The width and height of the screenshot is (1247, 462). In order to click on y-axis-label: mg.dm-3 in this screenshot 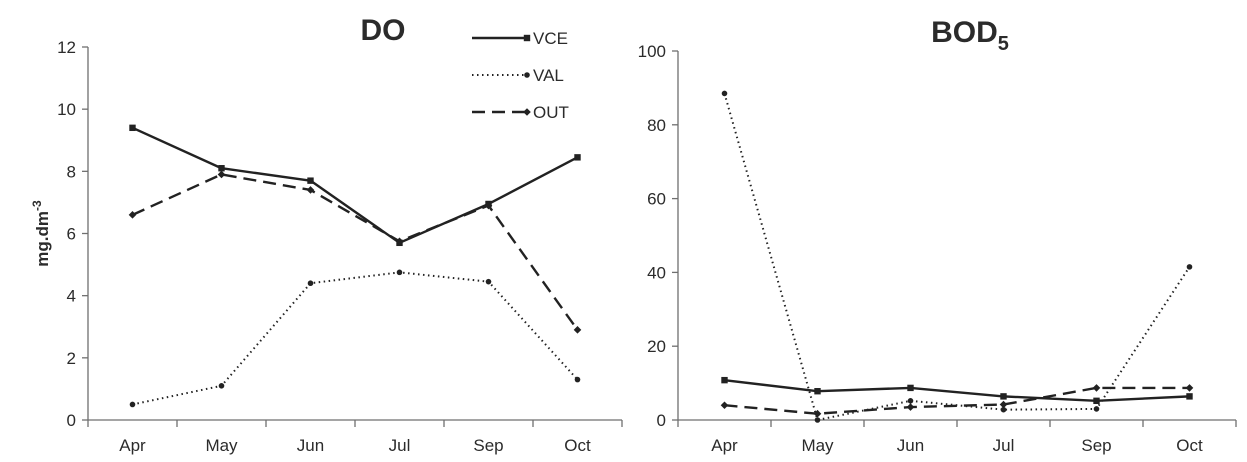, I will do `click(41, 233)`.